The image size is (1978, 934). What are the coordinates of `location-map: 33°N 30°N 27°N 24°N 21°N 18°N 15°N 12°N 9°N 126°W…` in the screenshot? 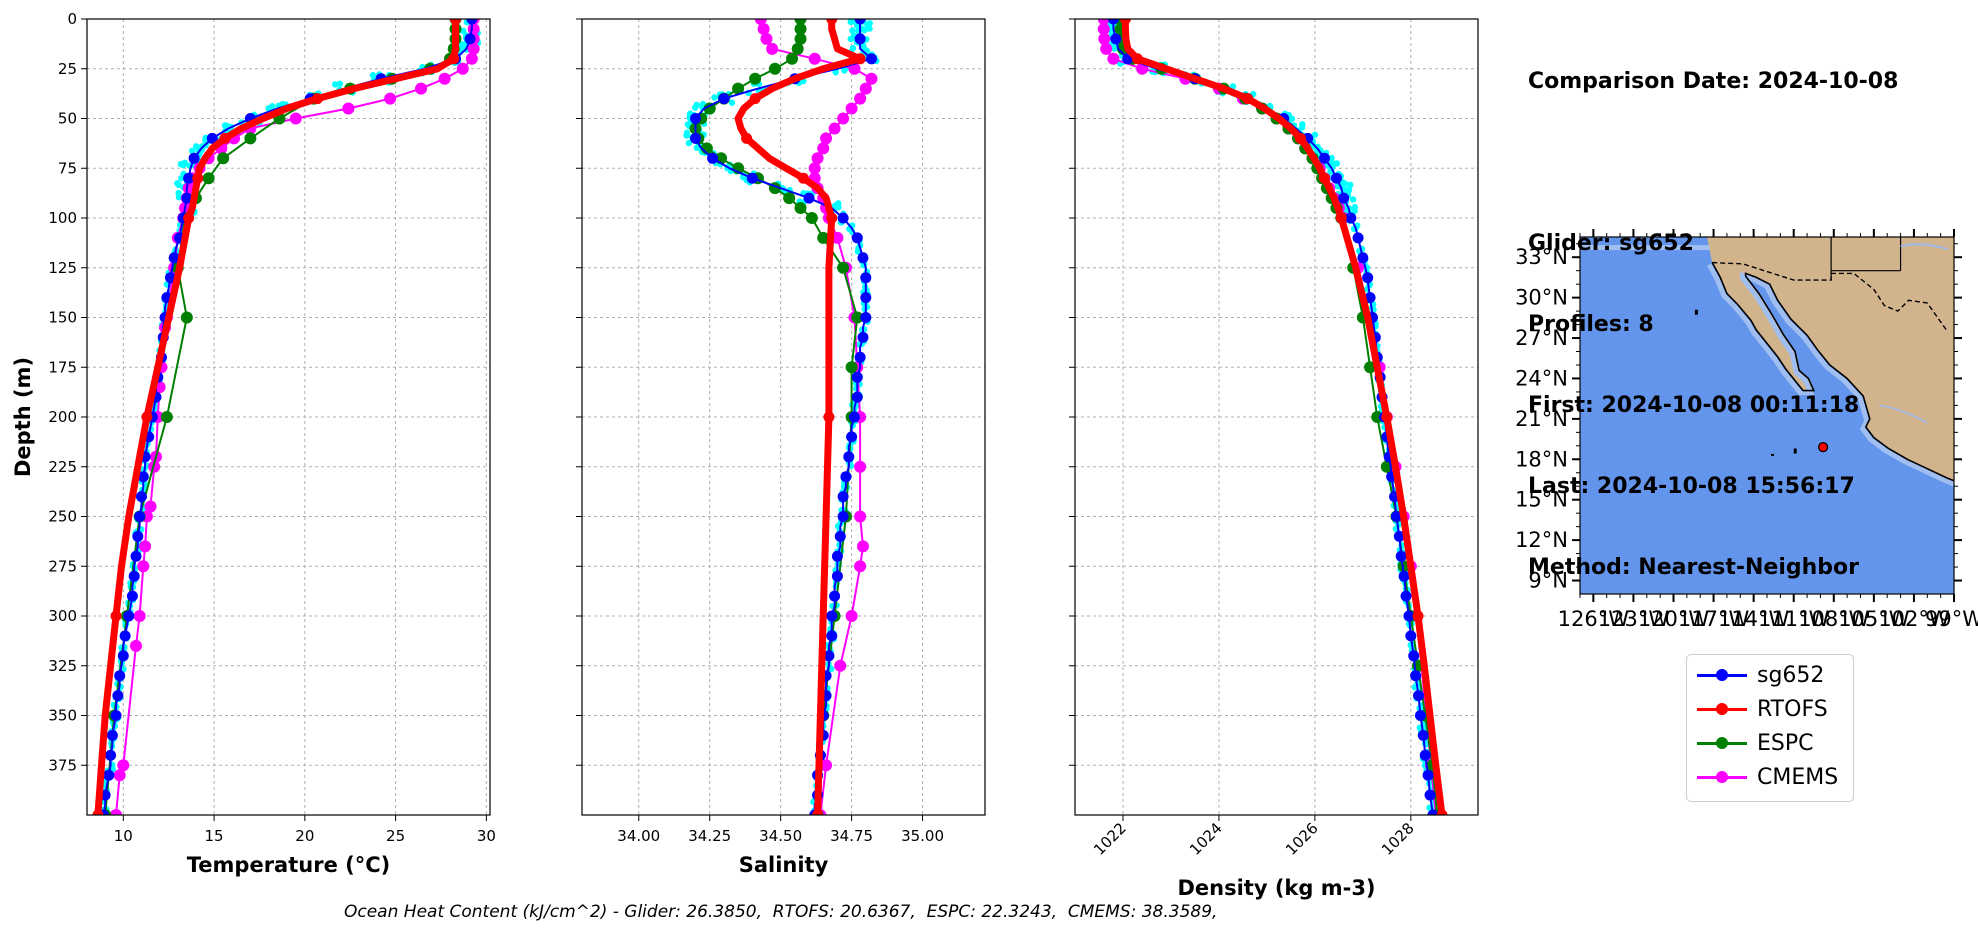 It's located at (1746, 430).